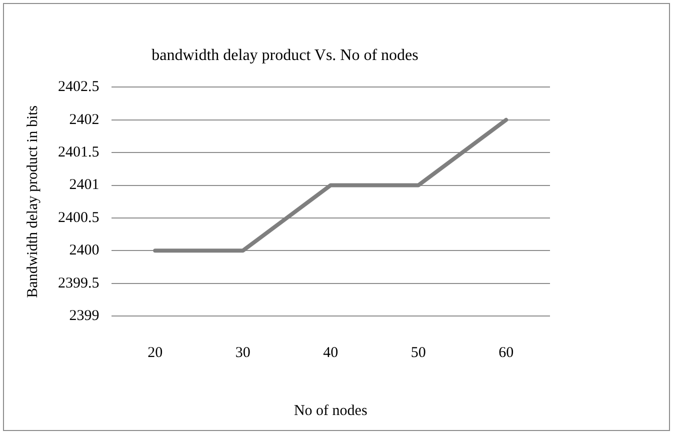 The height and width of the screenshot is (436, 675). What do you see at coordinates (418, 352) in the screenshot?
I see `x-tick-label: 50` at bounding box center [418, 352].